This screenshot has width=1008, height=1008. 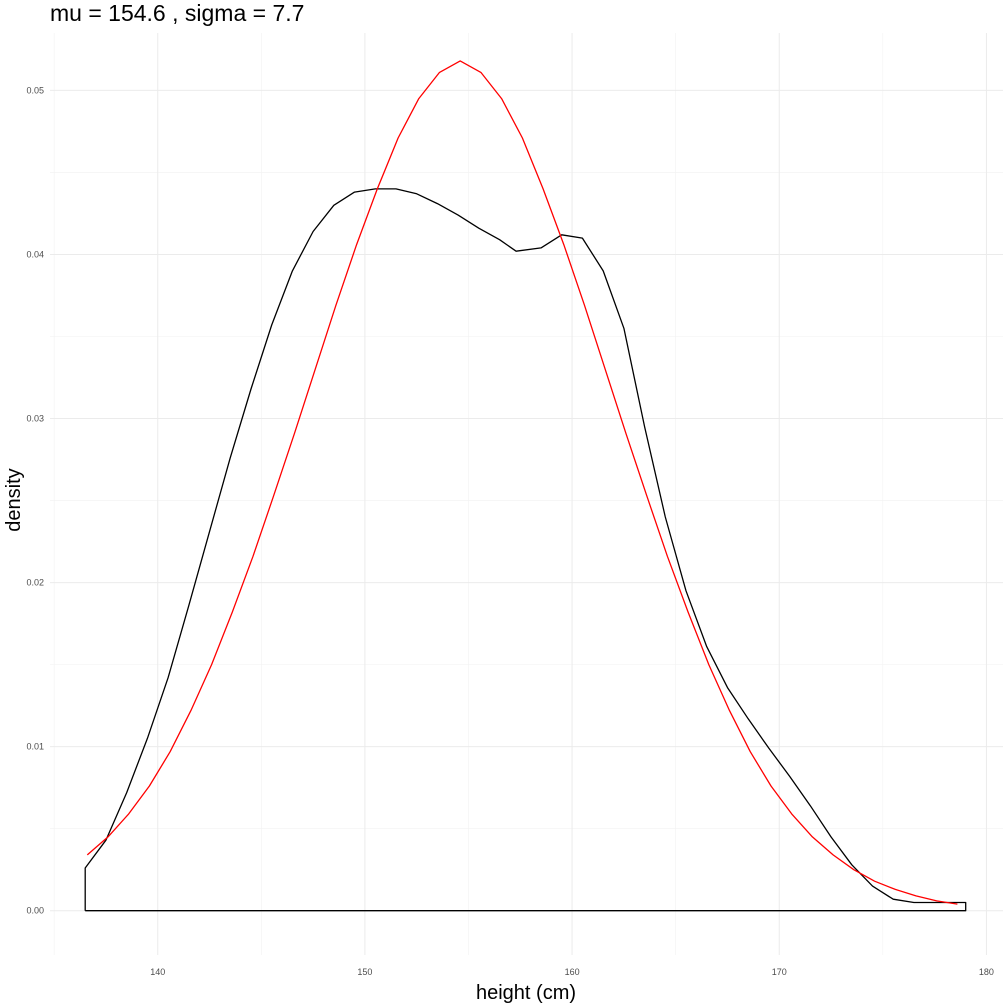 What do you see at coordinates (177, 13) in the screenshot?
I see `chart-title: mu = 154.6 , sigma = 7.7` at bounding box center [177, 13].